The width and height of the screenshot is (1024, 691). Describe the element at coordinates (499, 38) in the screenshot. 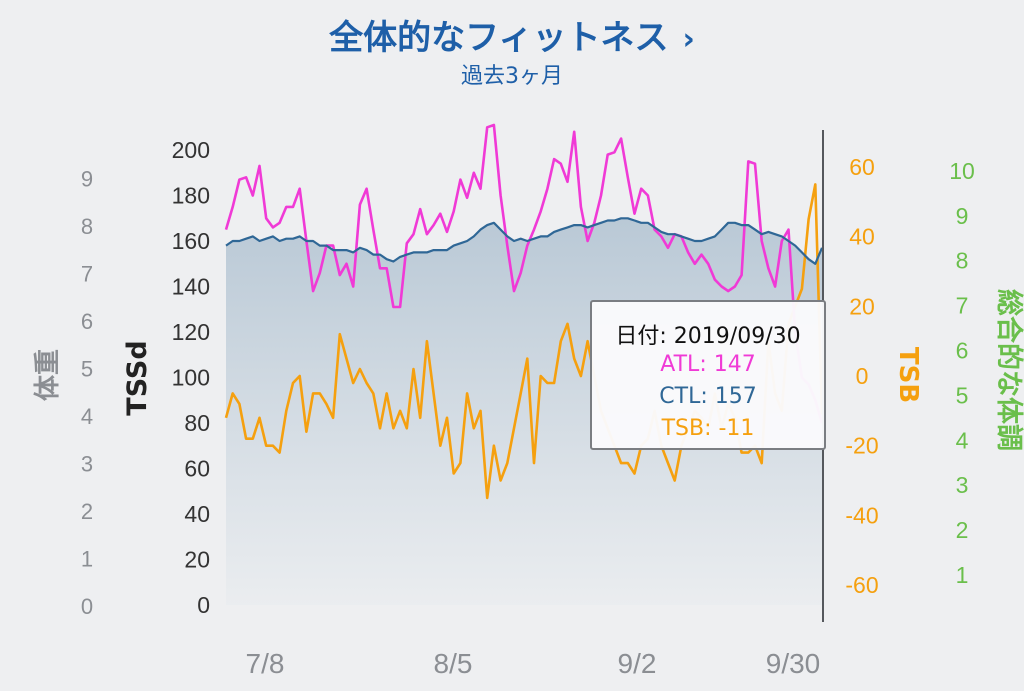

I see `chart-title: 全体的なフィットネス` at that location.